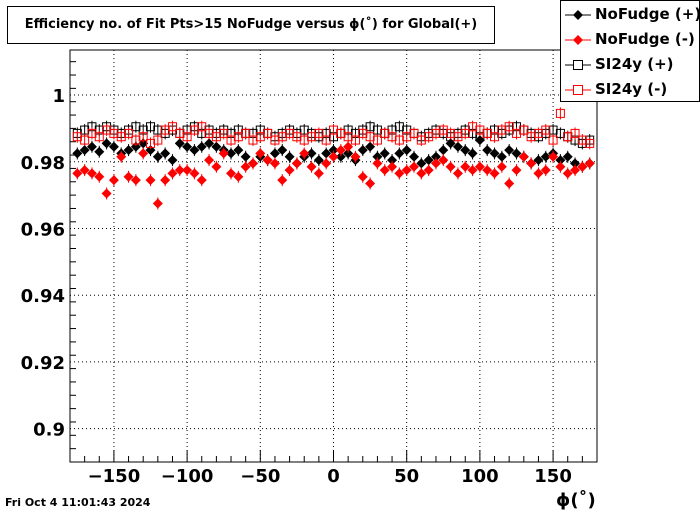 Image resolution: width=700 pixels, height=514 pixels. I want to click on legend-item: NoFudge (+), so click(630, 15).